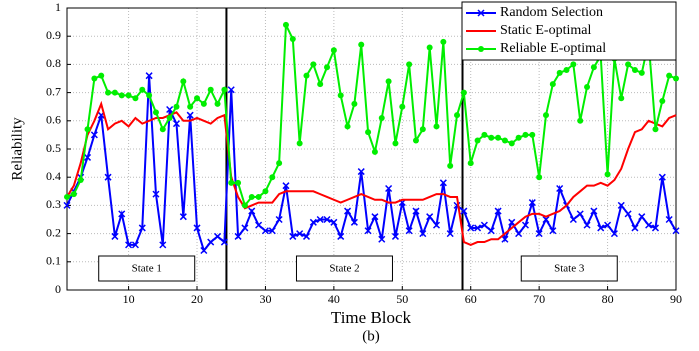  Describe the element at coordinates (53, 176) in the screenshot. I see `y-tick-label: 0.4` at that location.